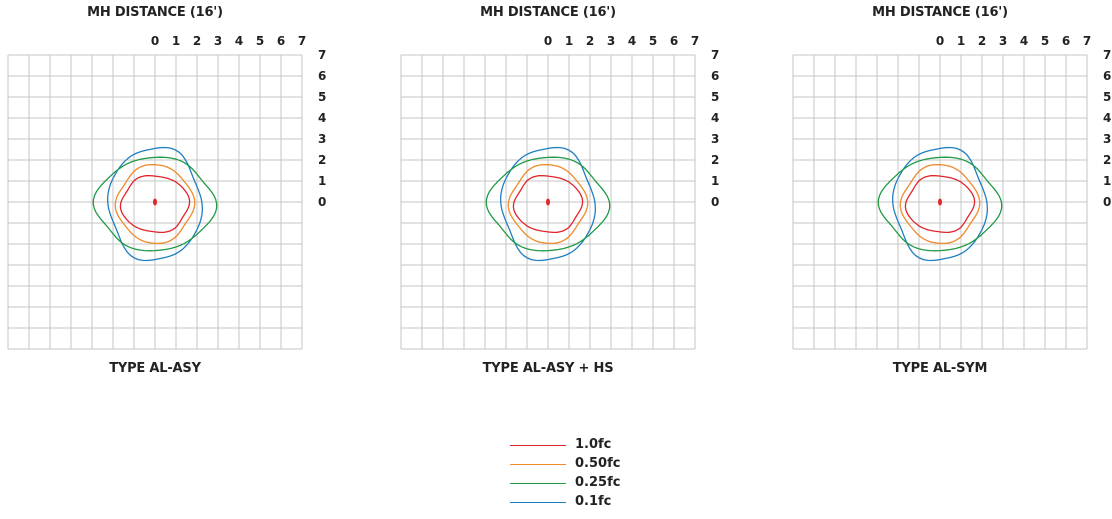  Describe the element at coordinates (598, 482) in the screenshot. I see `legend-label: 0.25fc` at that location.